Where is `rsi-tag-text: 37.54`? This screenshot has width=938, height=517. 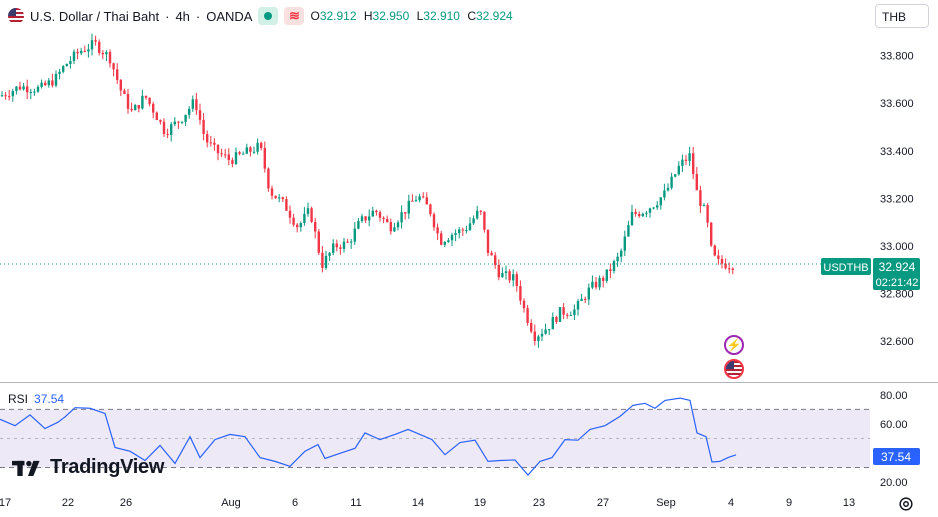 rsi-tag-text: 37.54 is located at coordinates (896, 457).